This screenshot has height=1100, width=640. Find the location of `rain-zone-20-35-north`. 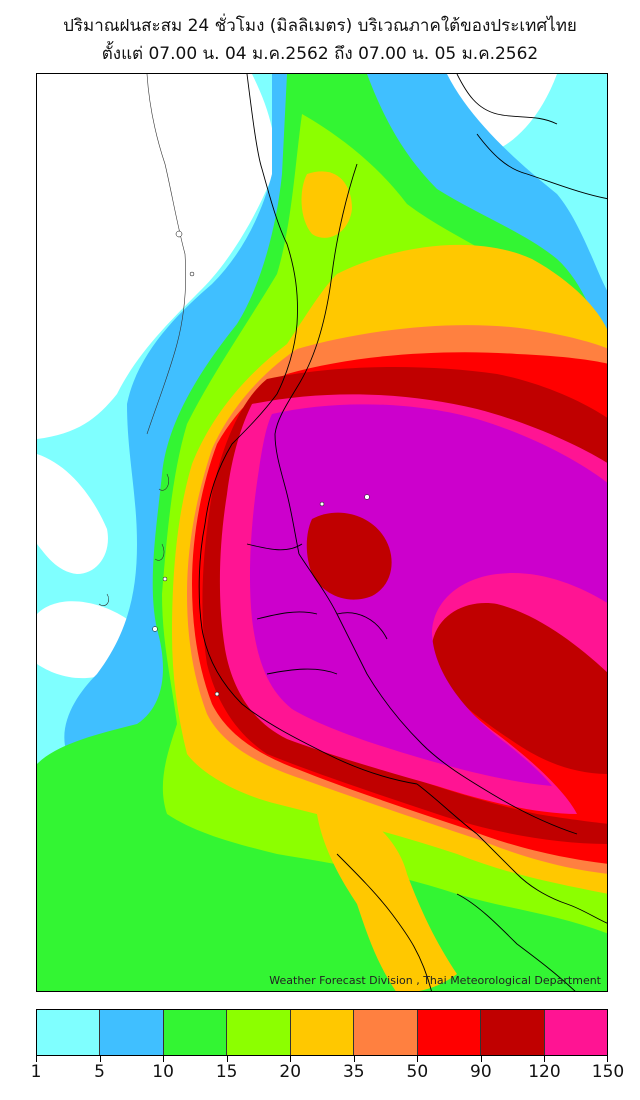

rain-zone-20-35-north is located at coordinates (326, 204).